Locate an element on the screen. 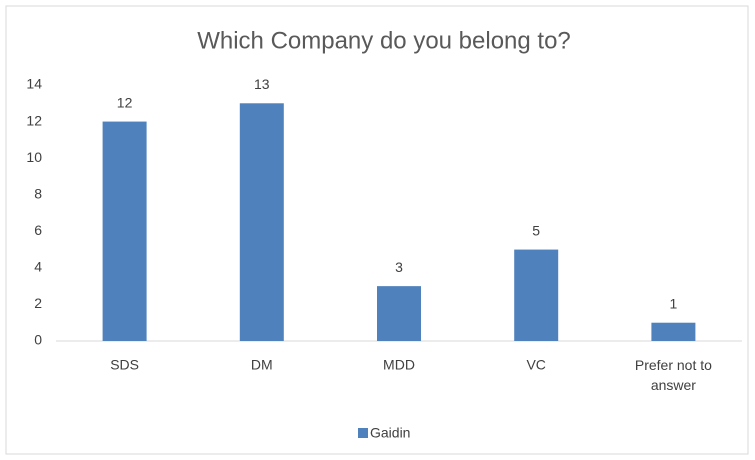 Image resolution: width=755 pixels, height=460 pixels. data-label: 5 is located at coordinates (536, 230).